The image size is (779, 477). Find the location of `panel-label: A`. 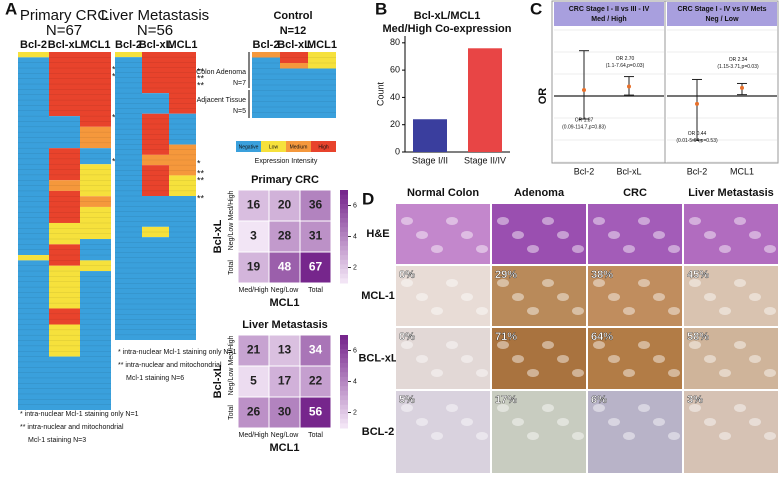

panel-label: A is located at coordinates (11, 9).